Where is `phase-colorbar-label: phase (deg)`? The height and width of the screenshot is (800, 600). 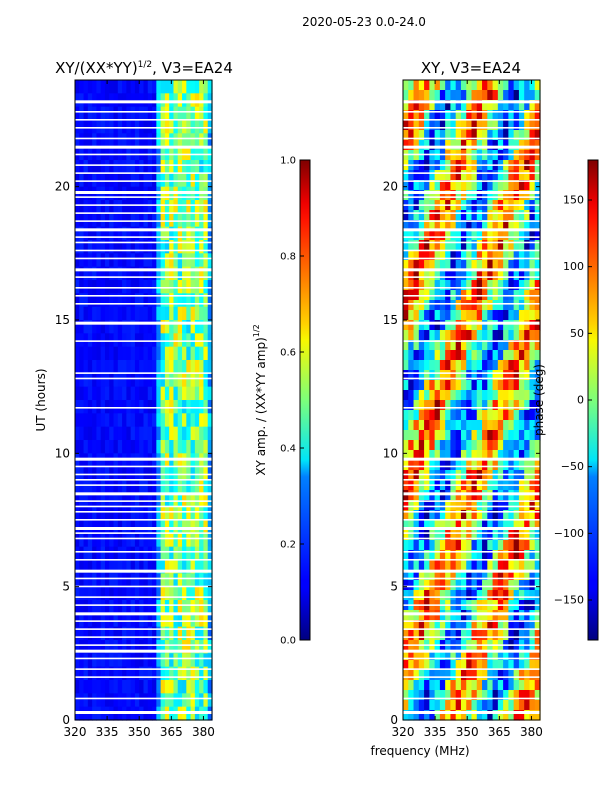
phase-colorbar-label: phase (deg) is located at coordinates (539, 400).